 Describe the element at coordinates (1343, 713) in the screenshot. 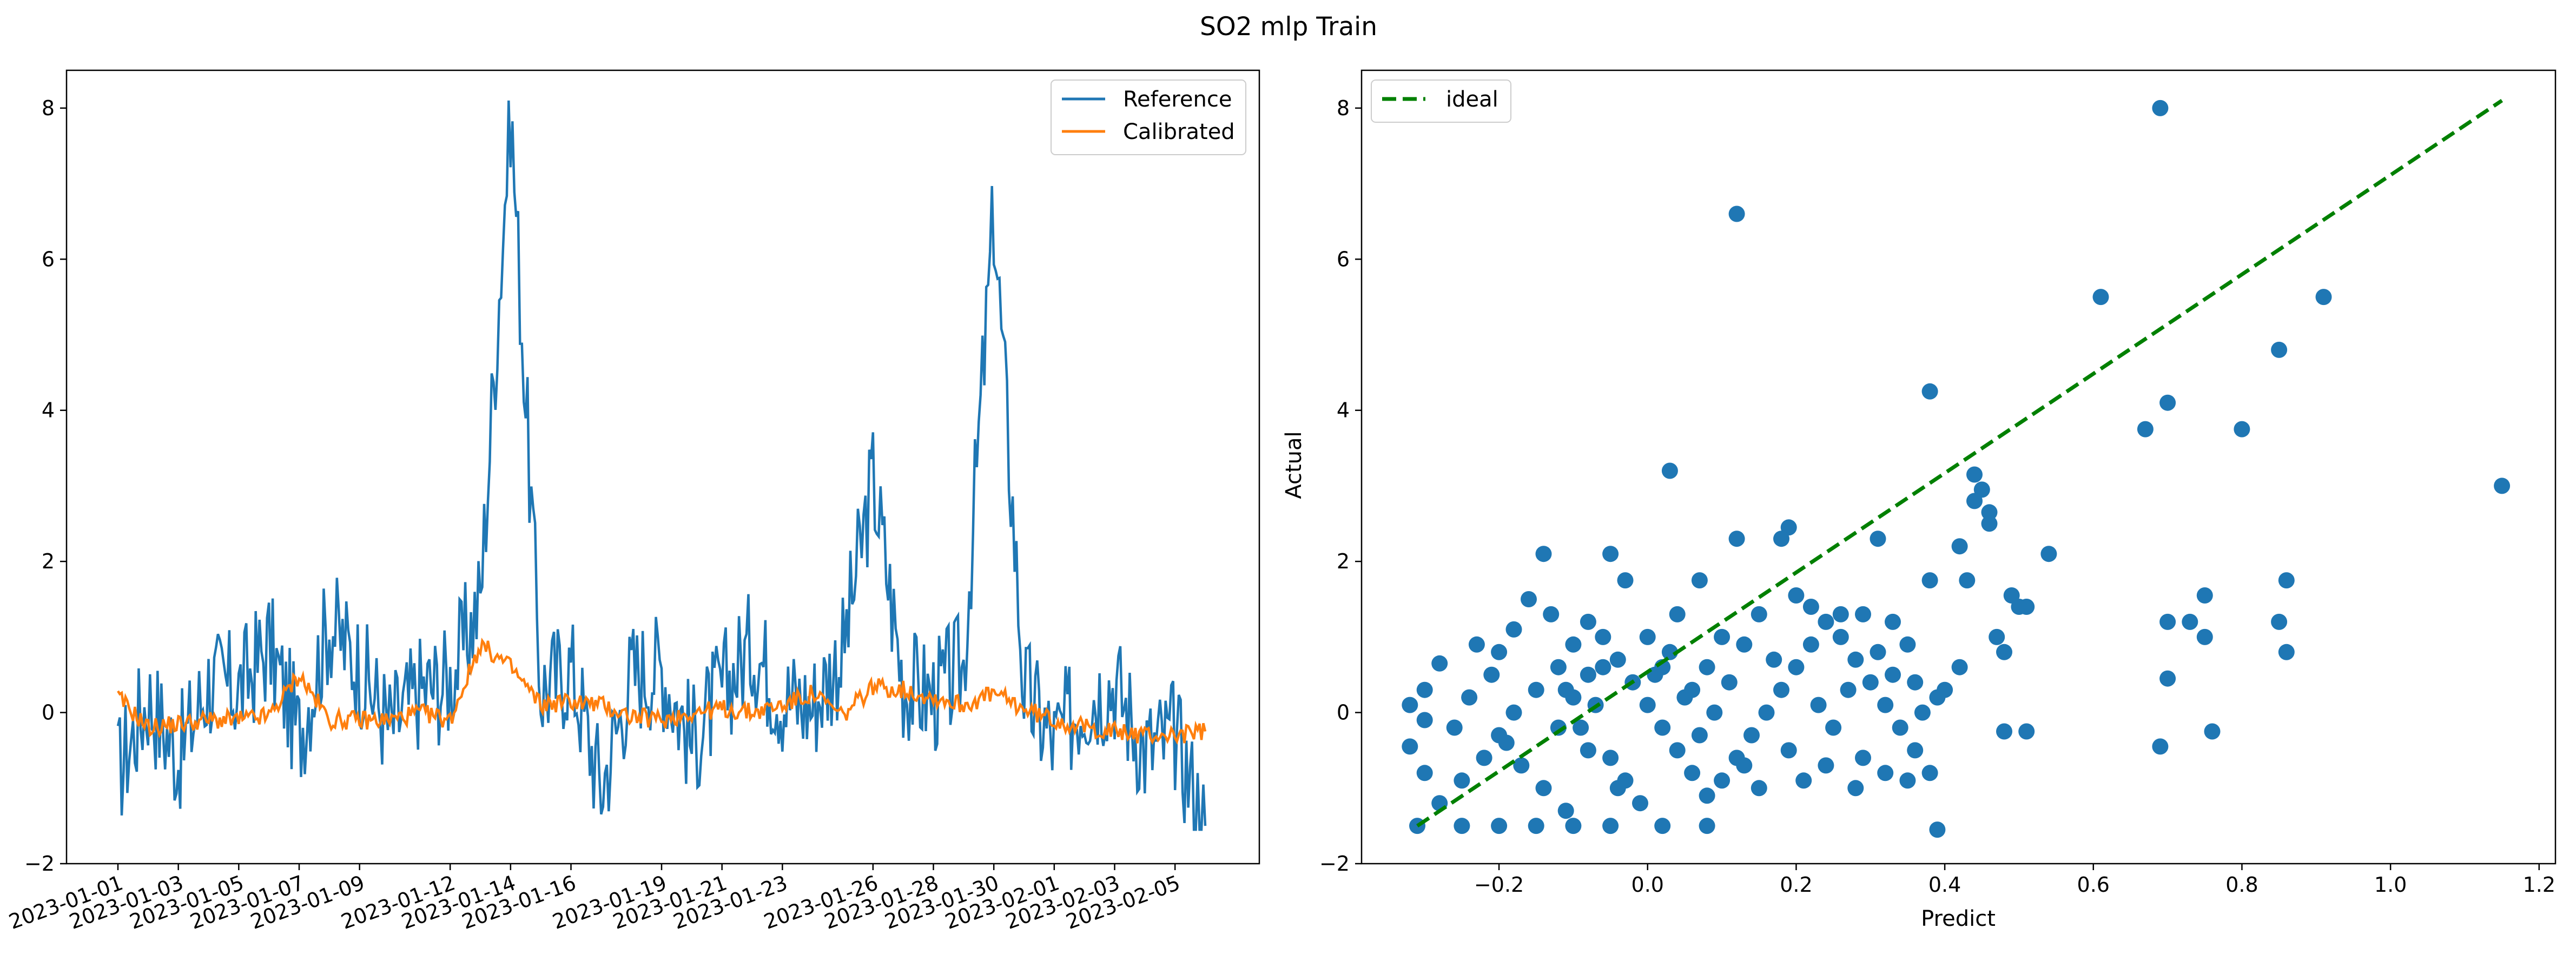

I see `right-y-tick-label: 0` at that location.